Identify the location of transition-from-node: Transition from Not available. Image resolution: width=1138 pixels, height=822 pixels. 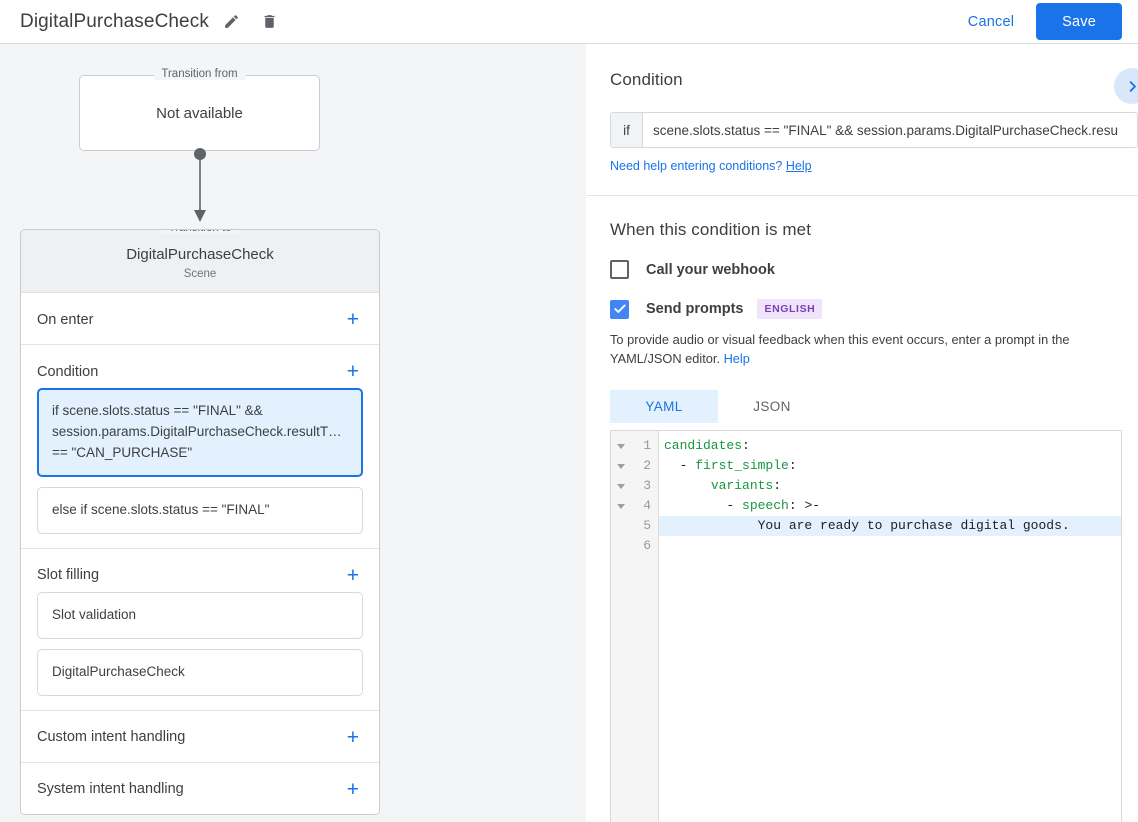
(199, 109).